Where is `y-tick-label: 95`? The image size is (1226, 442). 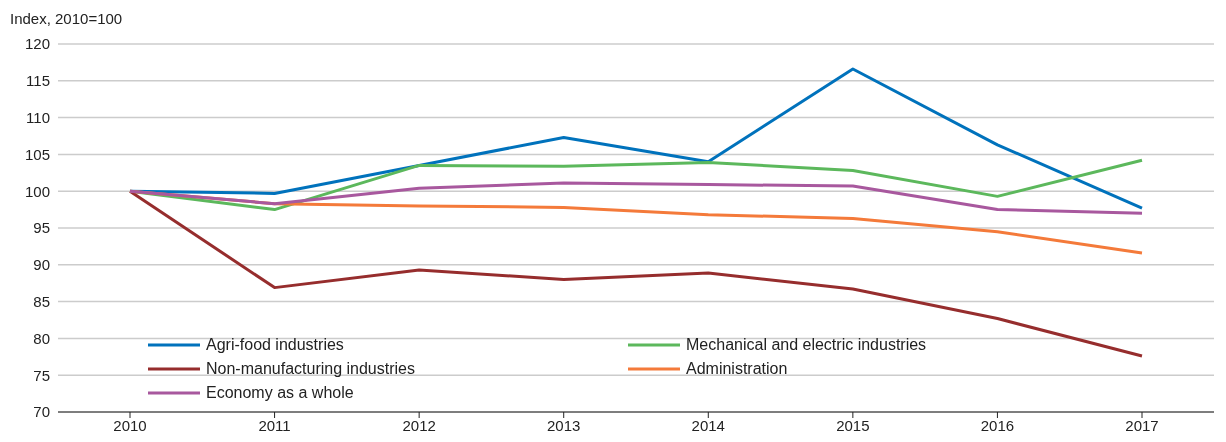 y-tick-label: 95 is located at coordinates (41, 228).